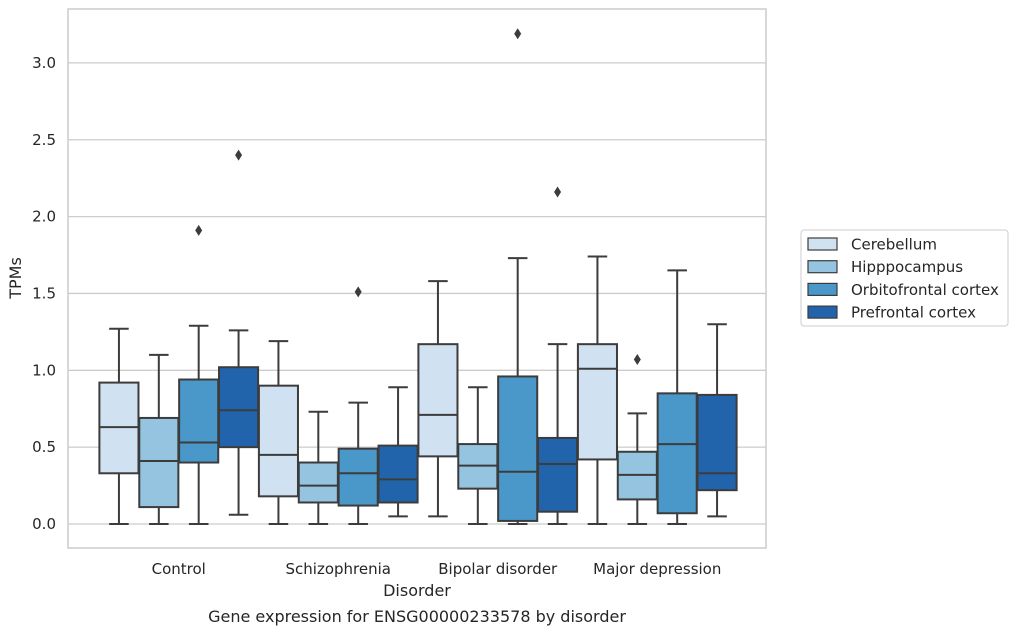  Describe the element at coordinates (44, 447) in the screenshot. I see `y-tick-label: 0.5` at that location.